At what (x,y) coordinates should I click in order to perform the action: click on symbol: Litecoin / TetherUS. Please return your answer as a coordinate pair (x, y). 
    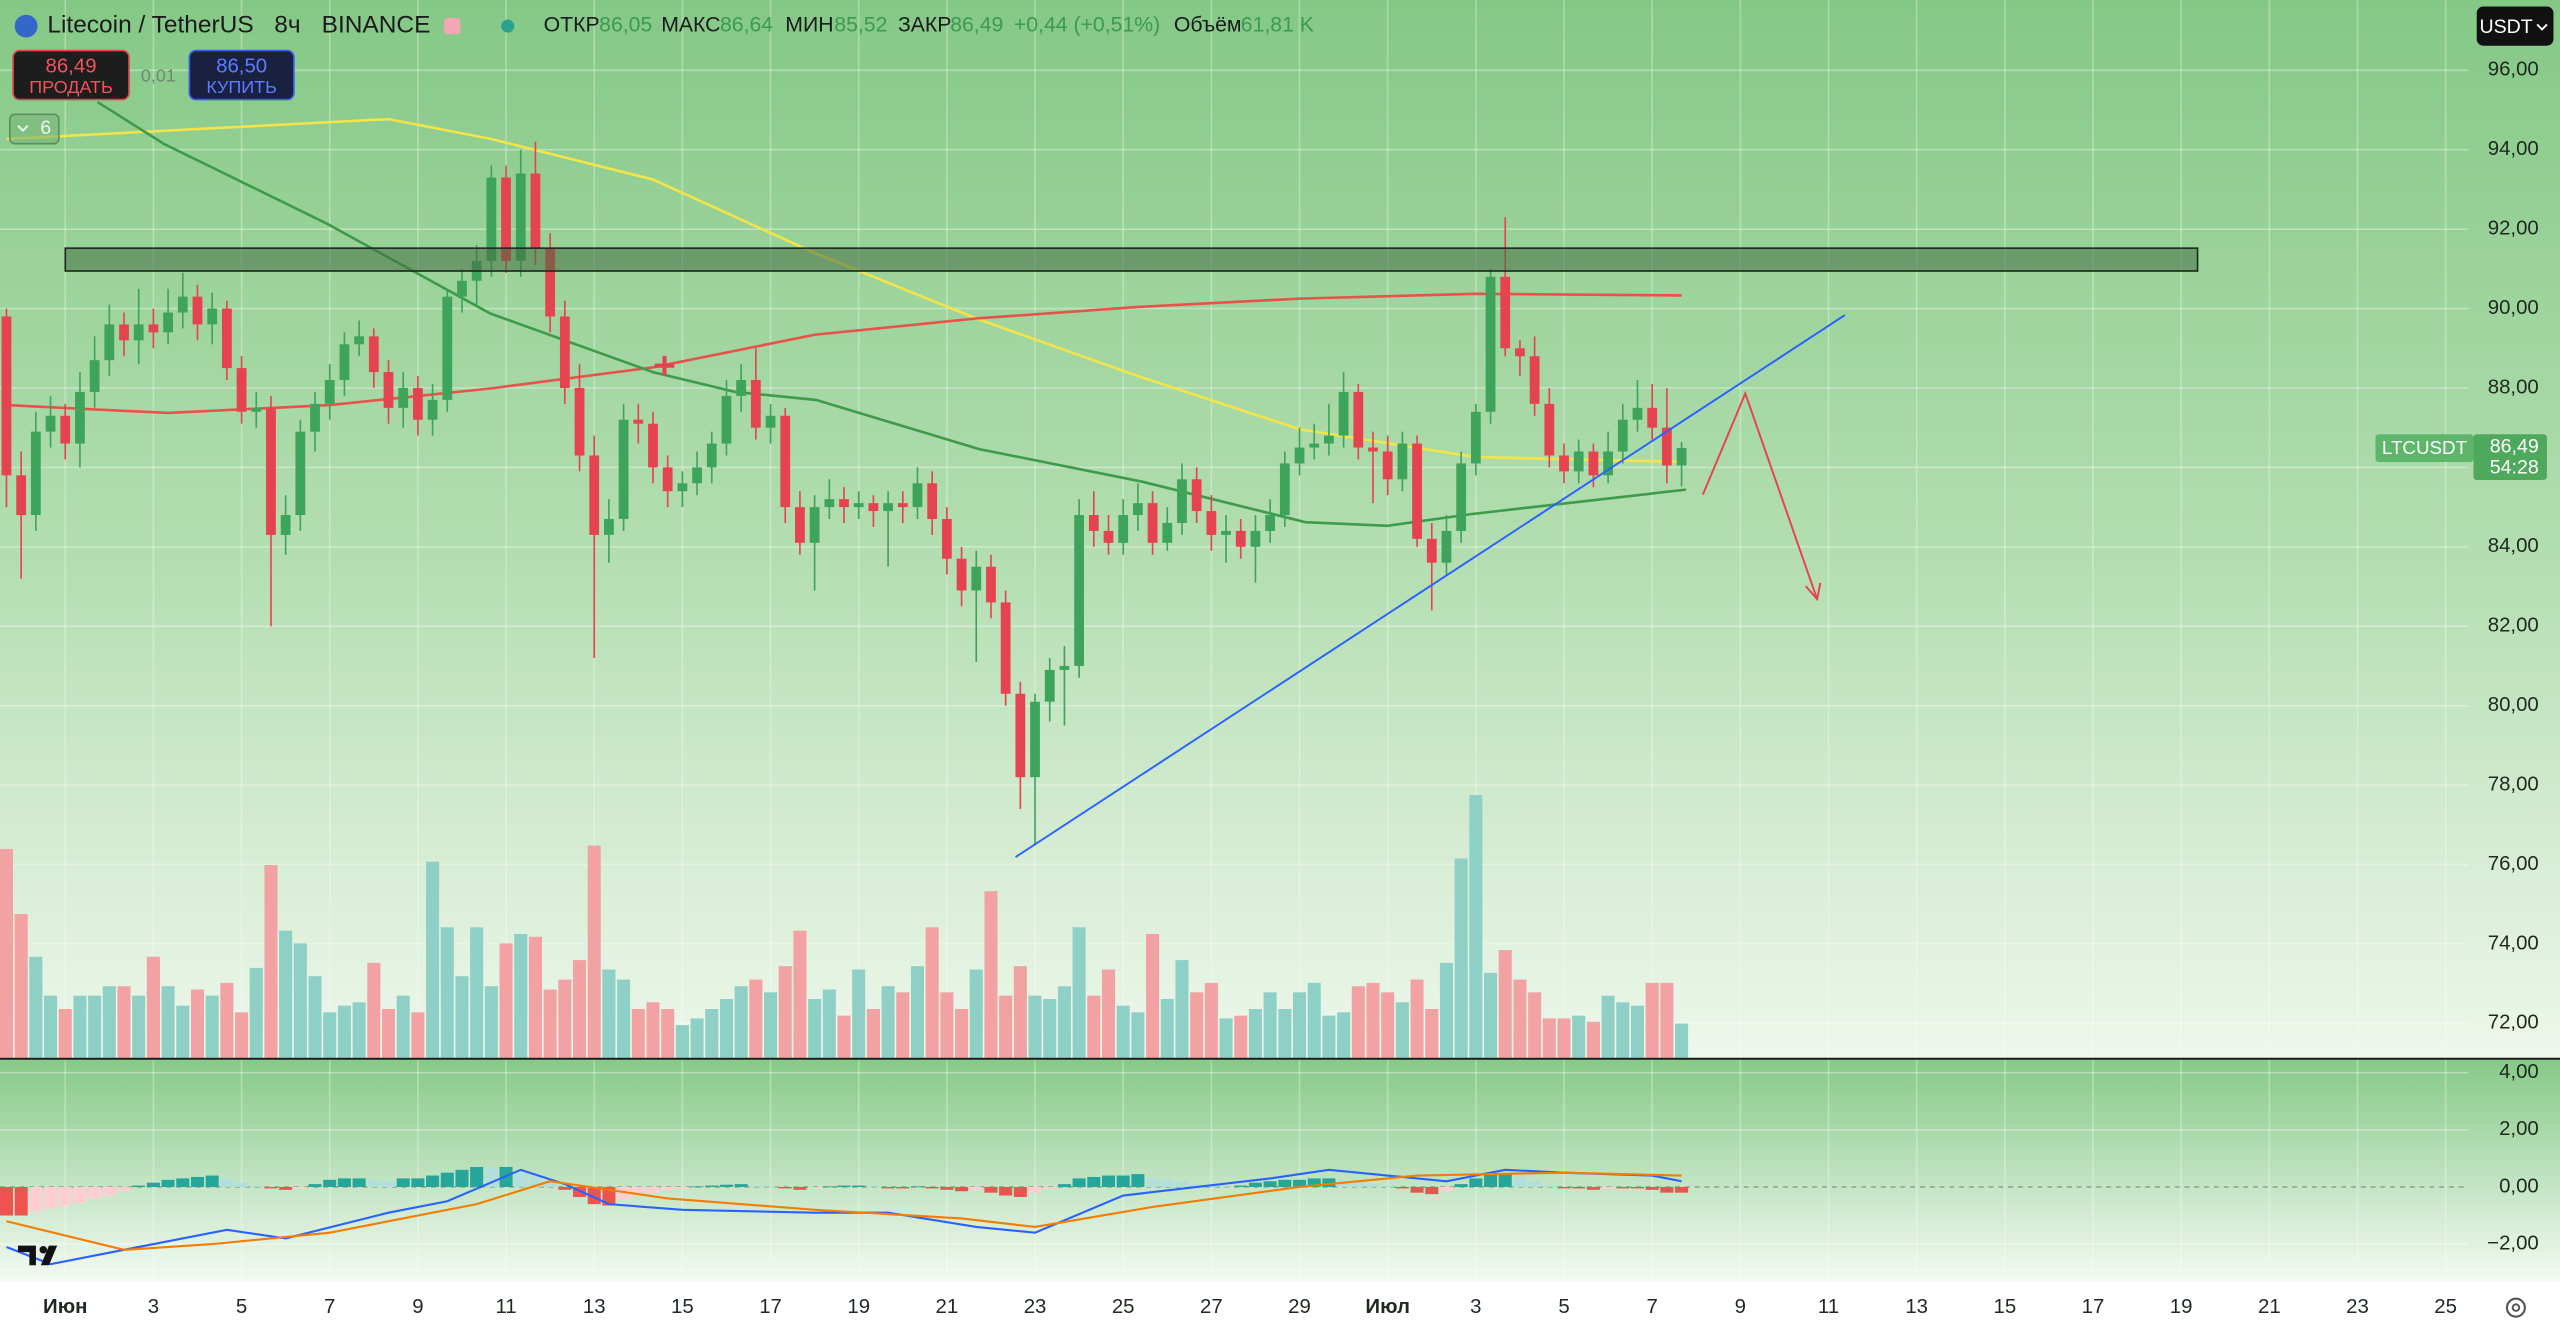
    Looking at the image, I should click on (150, 25).